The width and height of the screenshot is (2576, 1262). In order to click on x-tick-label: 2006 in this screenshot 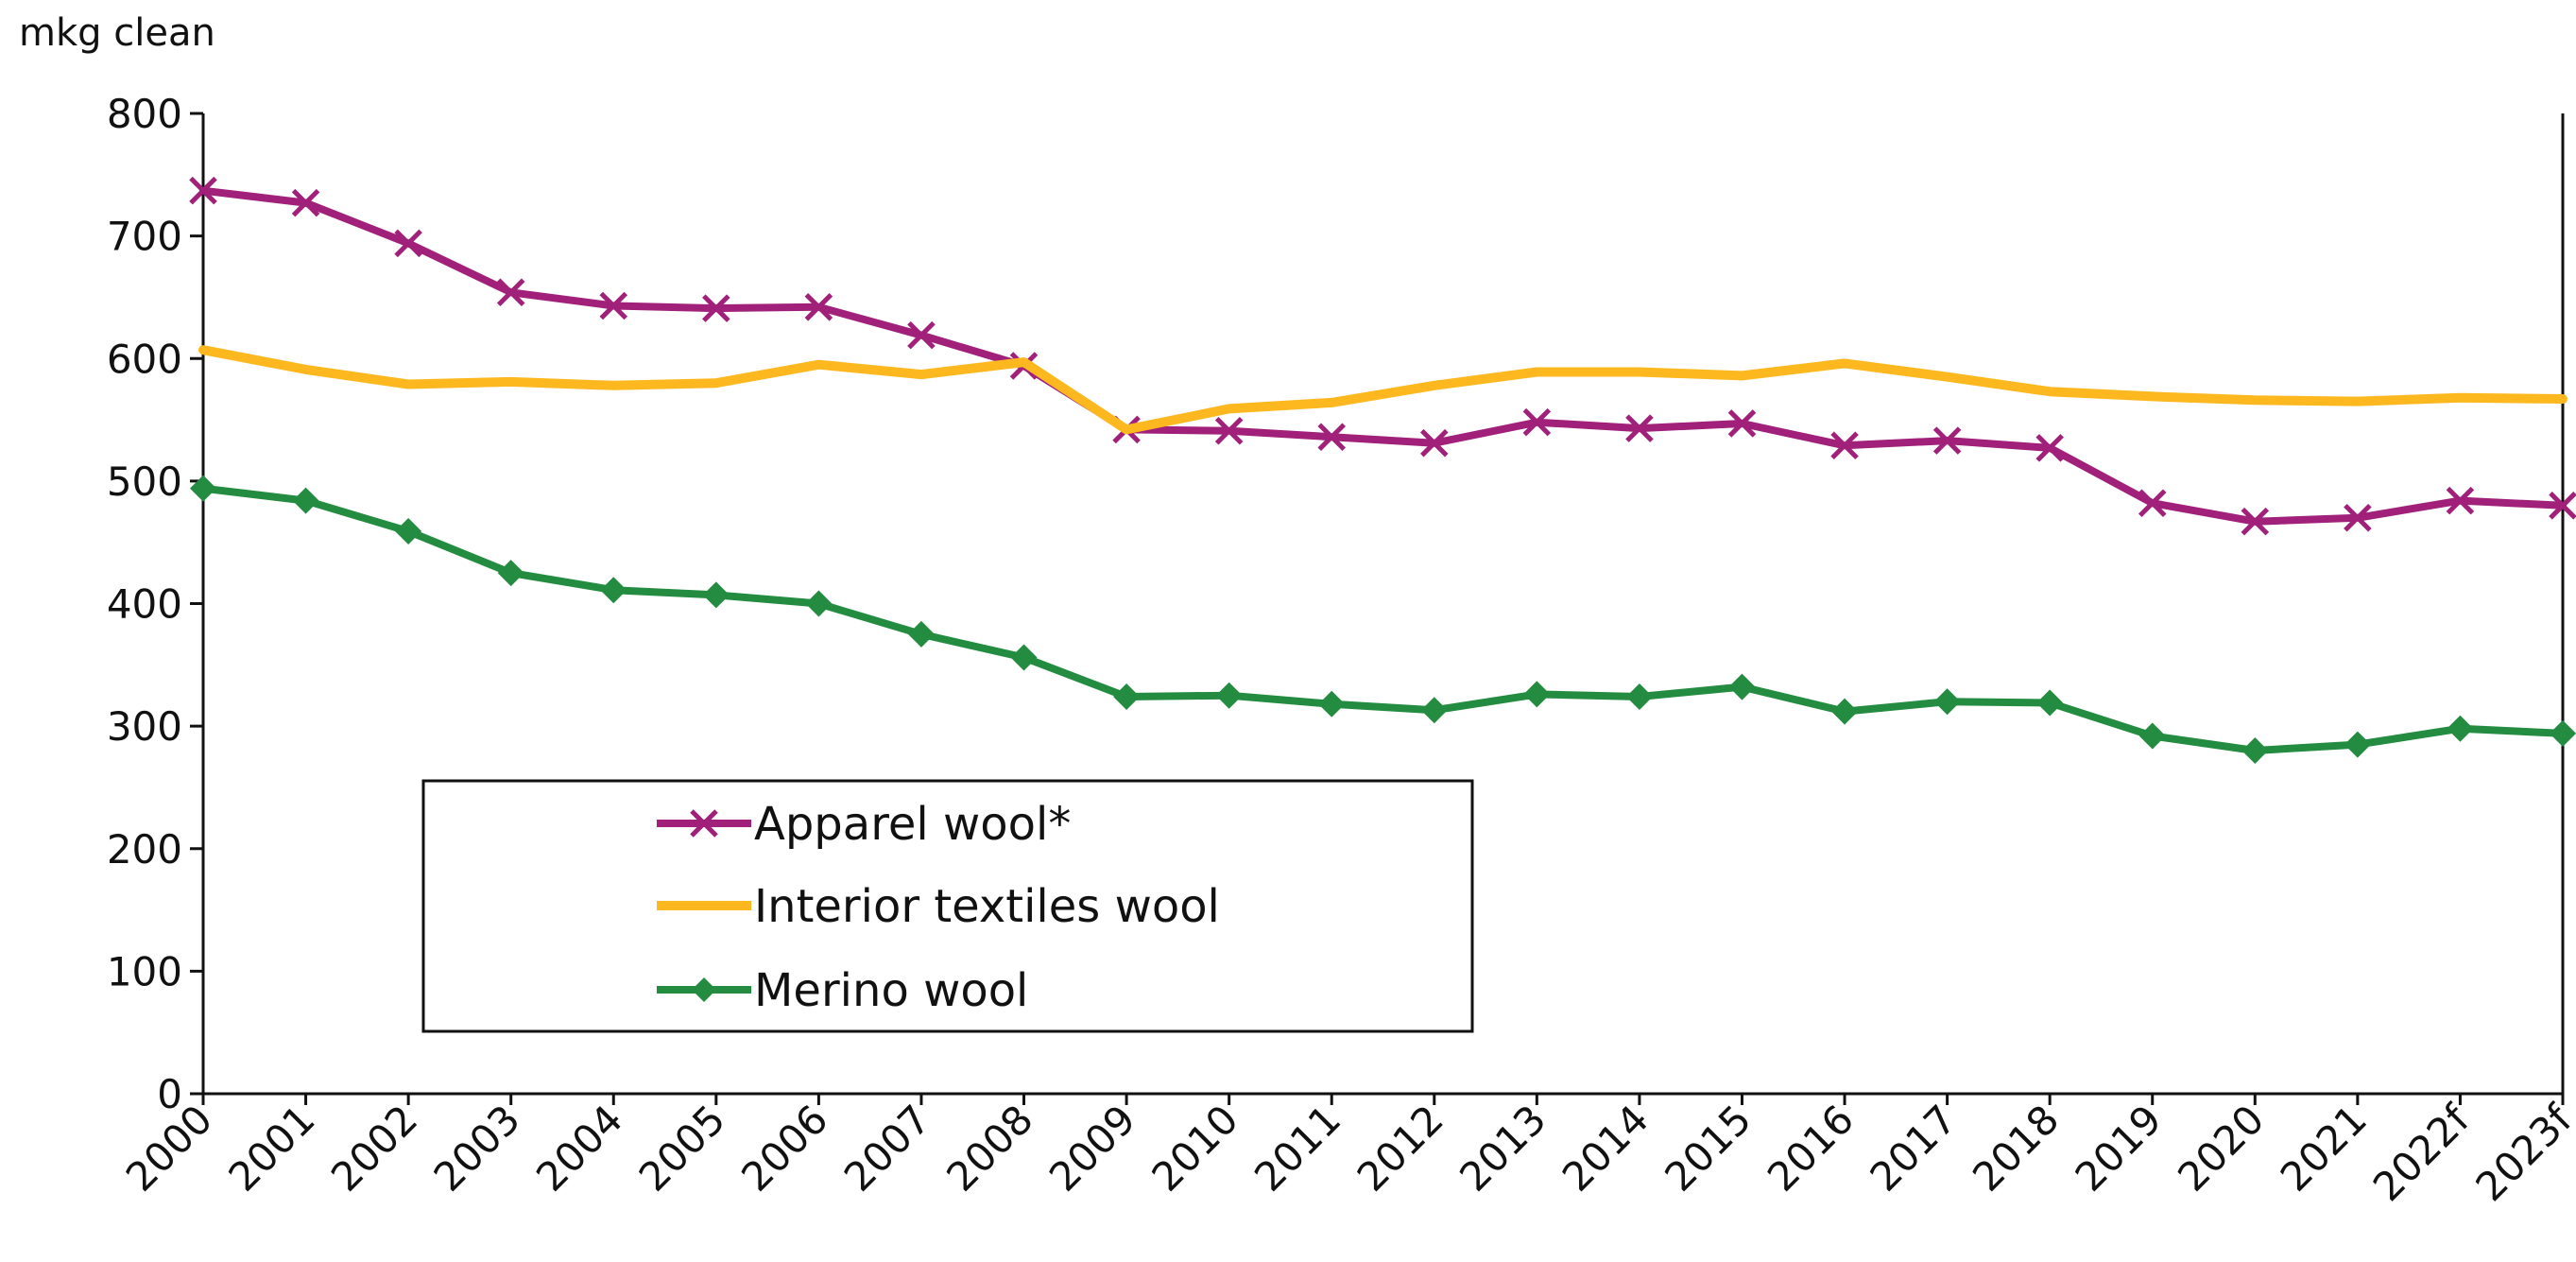, I will do `click(784, 1148)`.